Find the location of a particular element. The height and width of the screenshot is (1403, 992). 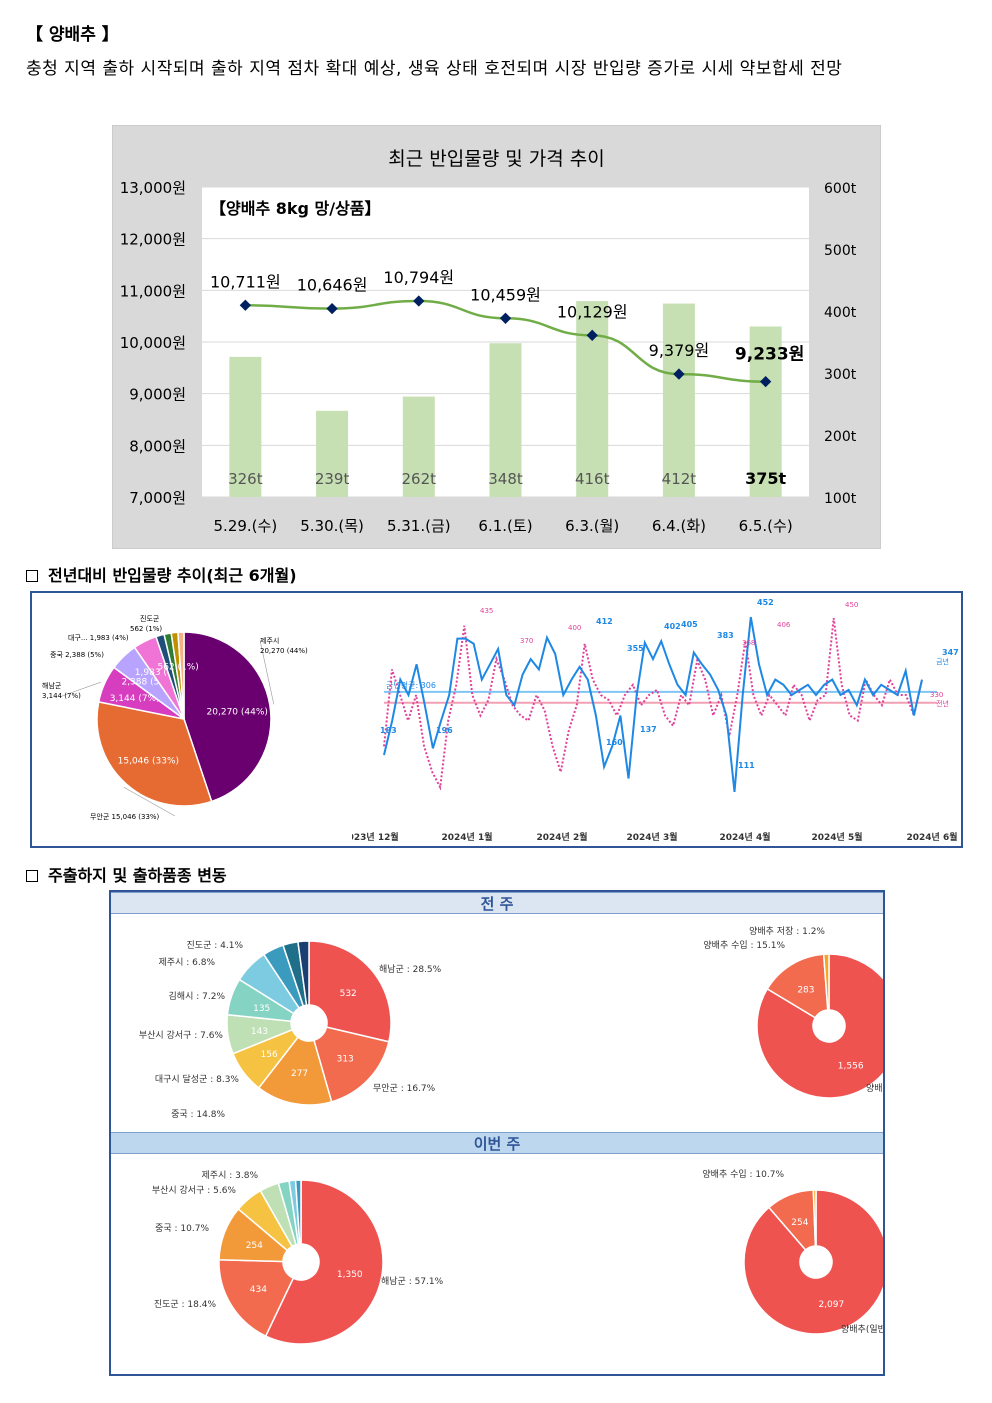

this-variety-value: 2,097 is located at coordinates (831, 1305).